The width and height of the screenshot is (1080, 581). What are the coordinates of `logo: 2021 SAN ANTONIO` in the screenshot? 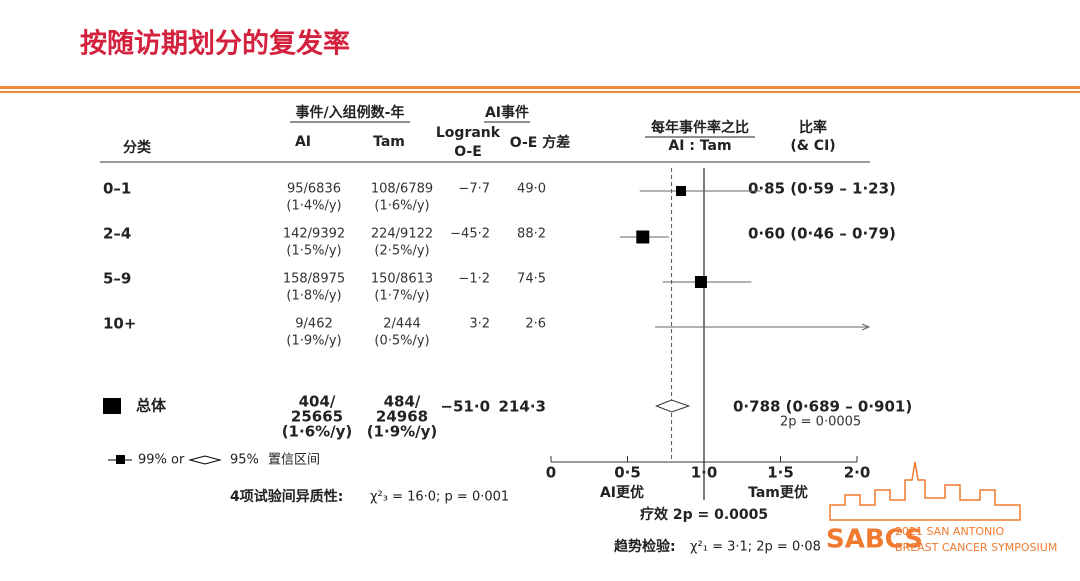 It's located at (950, 531).